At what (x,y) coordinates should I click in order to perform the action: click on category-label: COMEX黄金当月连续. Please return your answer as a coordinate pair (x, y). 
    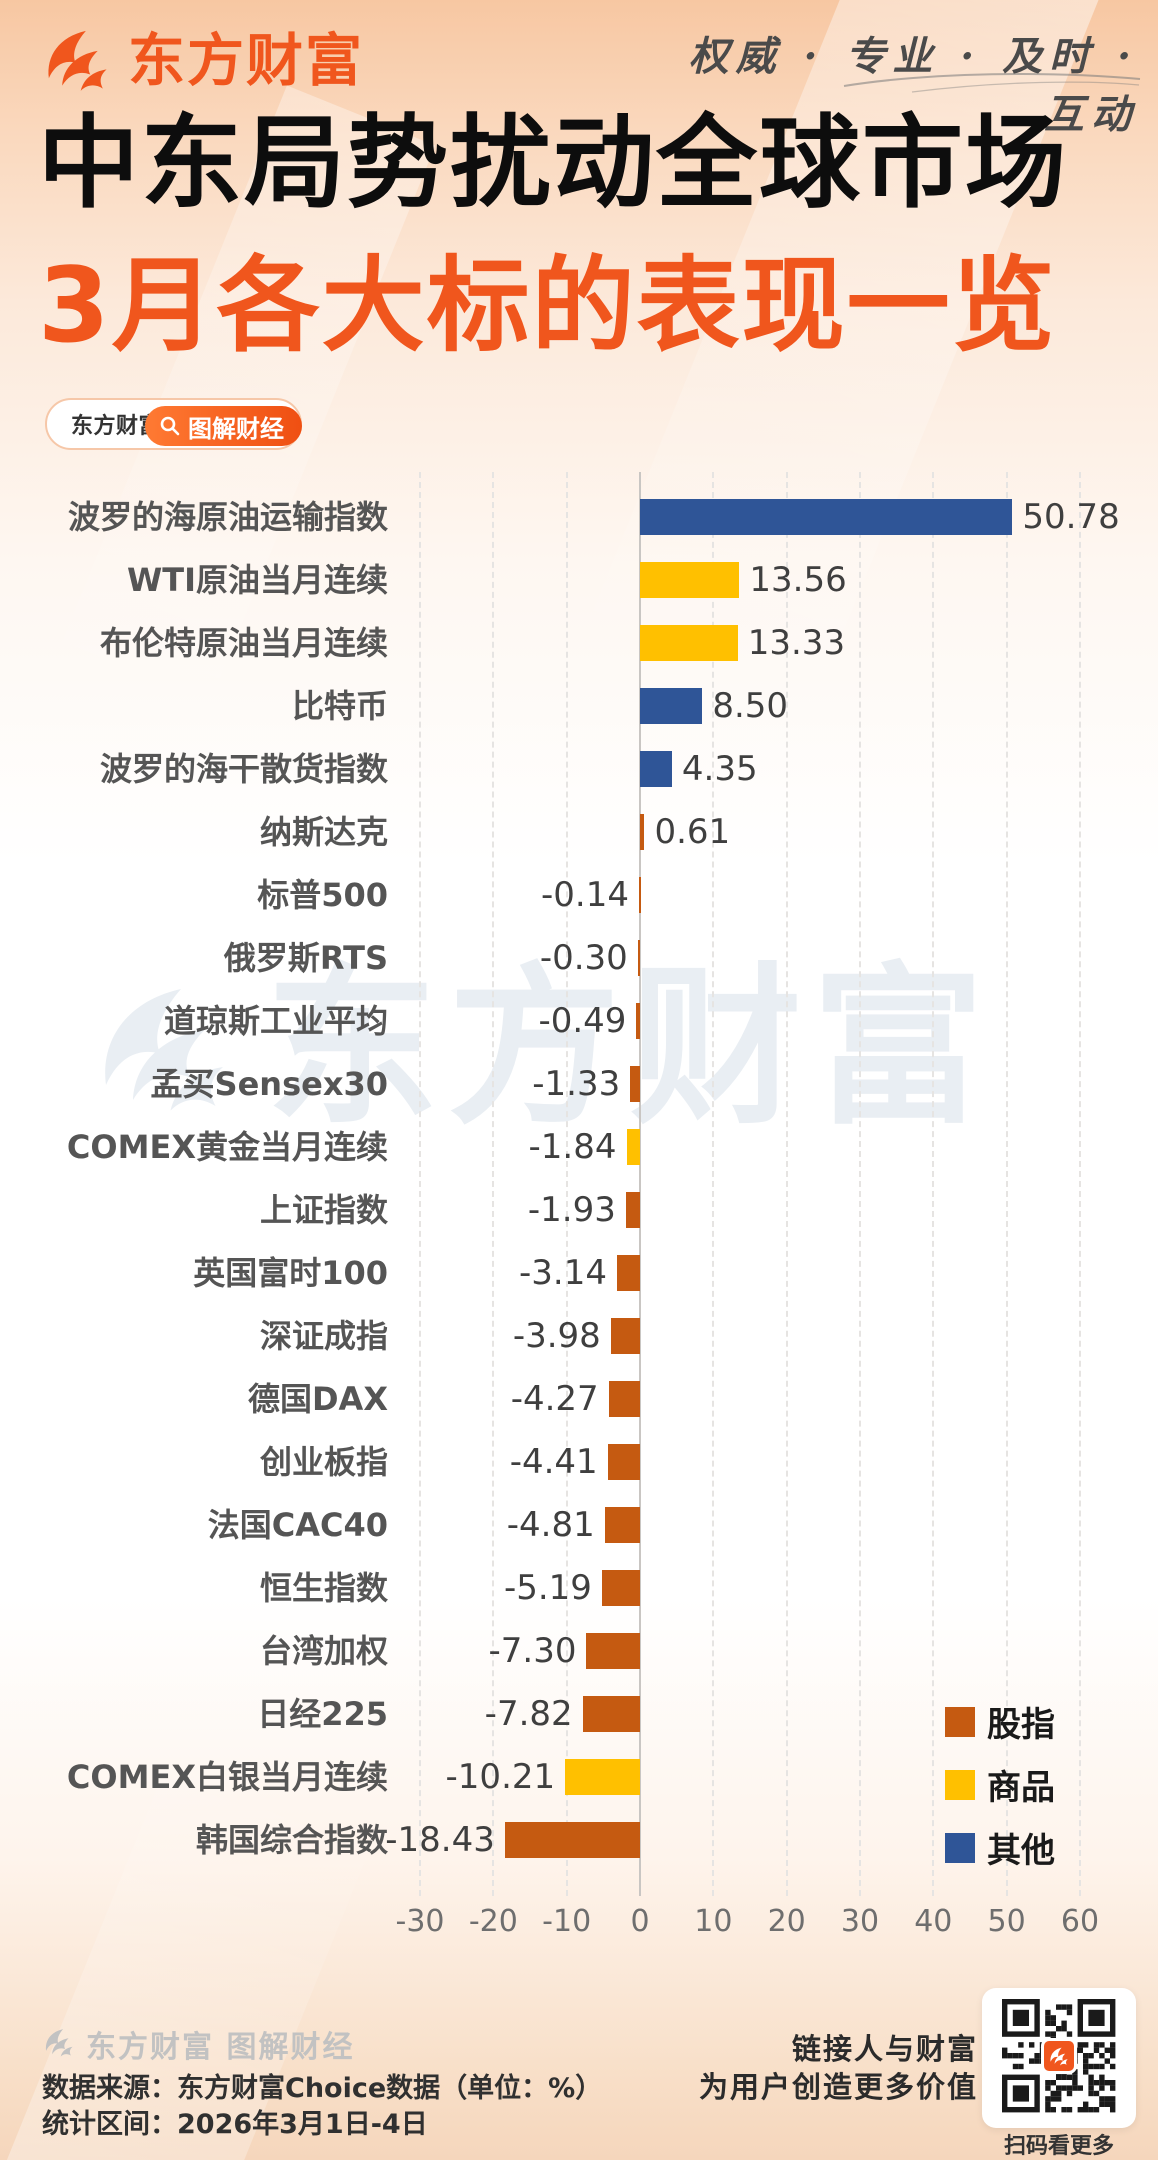
    Looking at the image, I should click on (227, 1146).